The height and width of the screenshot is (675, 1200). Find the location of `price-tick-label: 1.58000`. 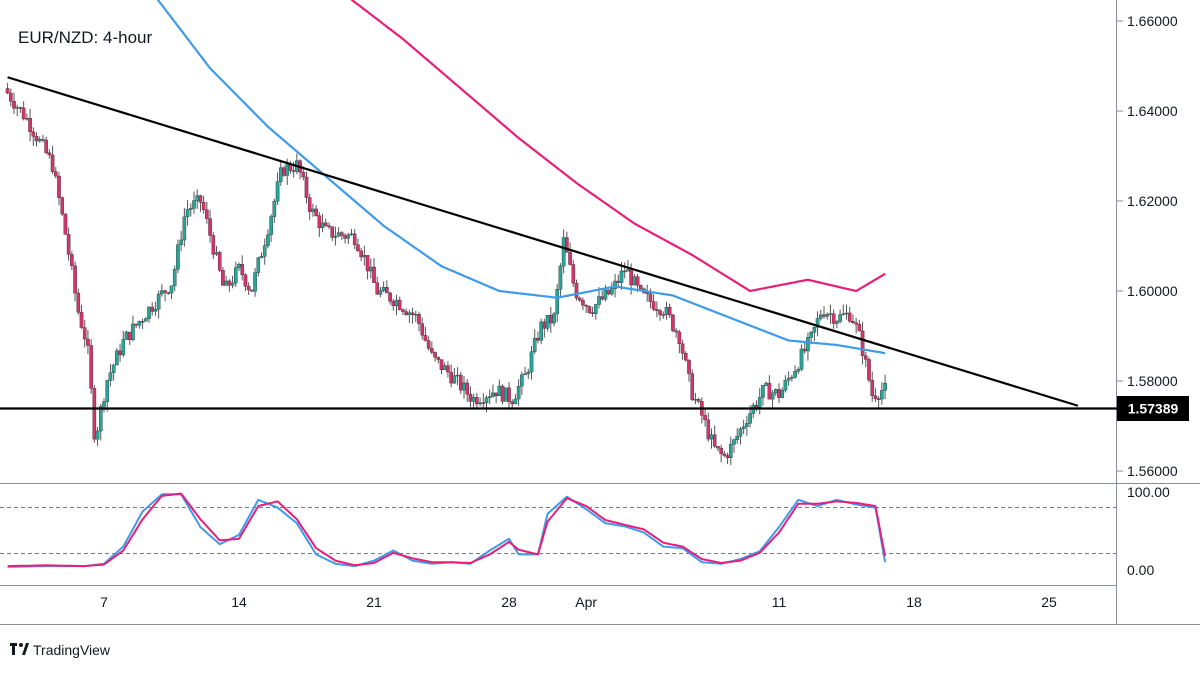

price-tick-label: 1.58000 is located at coordinates (1152, 381).